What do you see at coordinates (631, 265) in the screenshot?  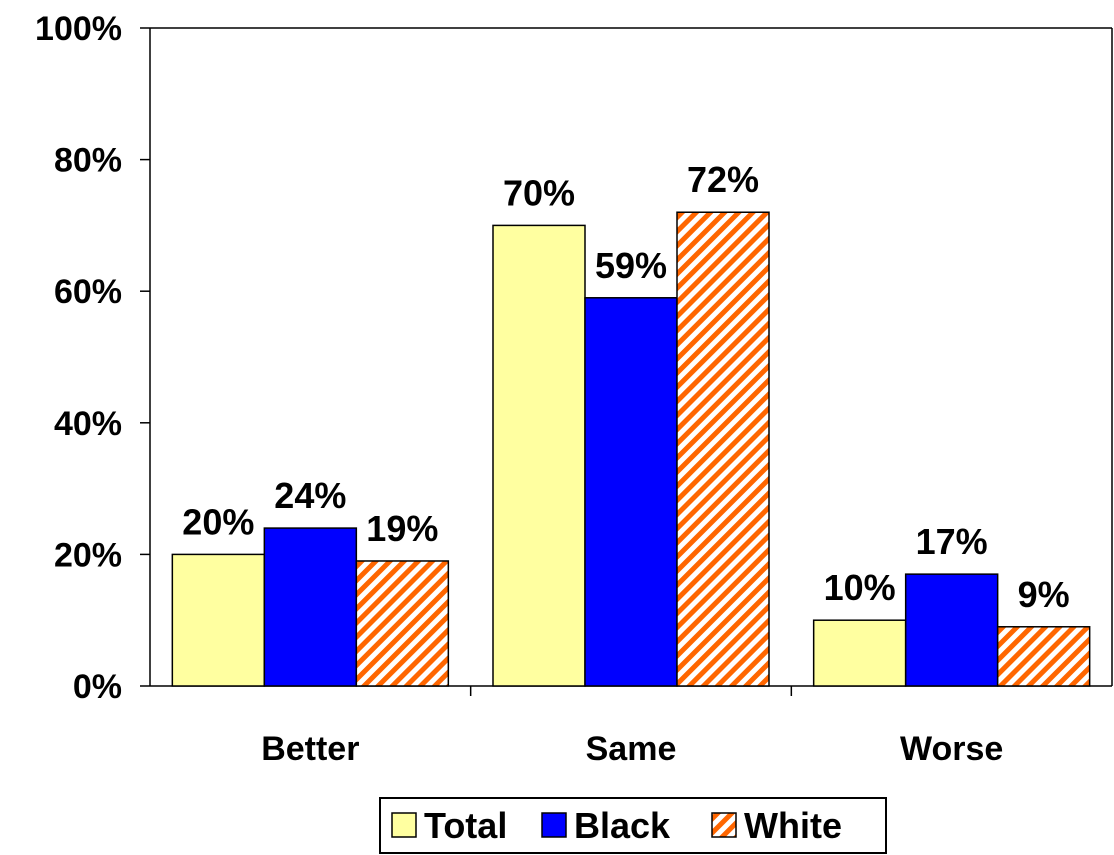 I see `data-label-black-same: 59%` at bounding box center [631, 265].